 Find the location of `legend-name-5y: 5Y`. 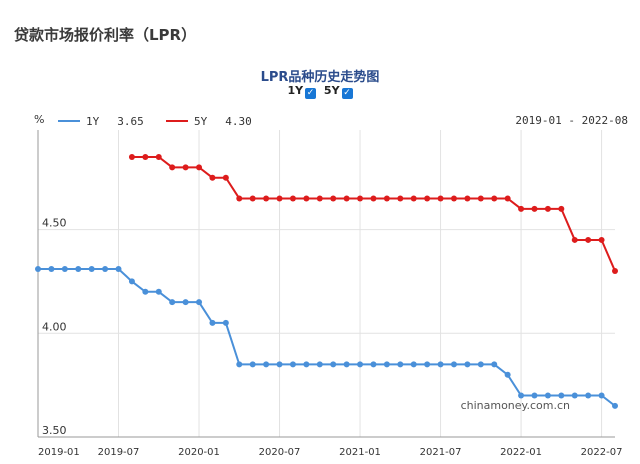

legend-name-5y: 5Y is located at coordinates (201, 121).